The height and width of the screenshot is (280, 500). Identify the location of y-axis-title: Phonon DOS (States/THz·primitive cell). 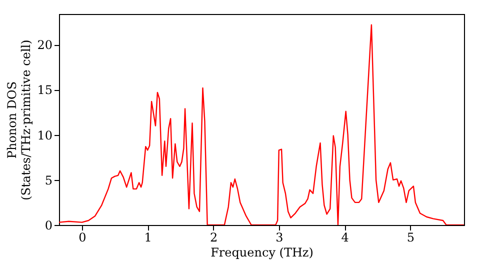
(19, 120).